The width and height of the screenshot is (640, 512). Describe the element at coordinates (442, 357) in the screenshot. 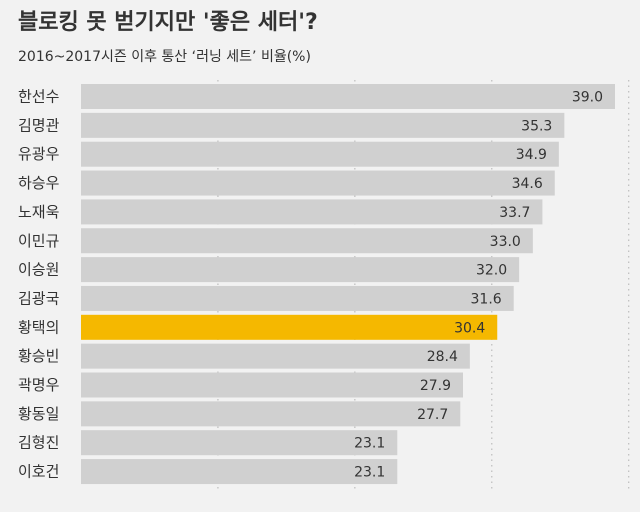

I see `value-label: 28.4` at that location.